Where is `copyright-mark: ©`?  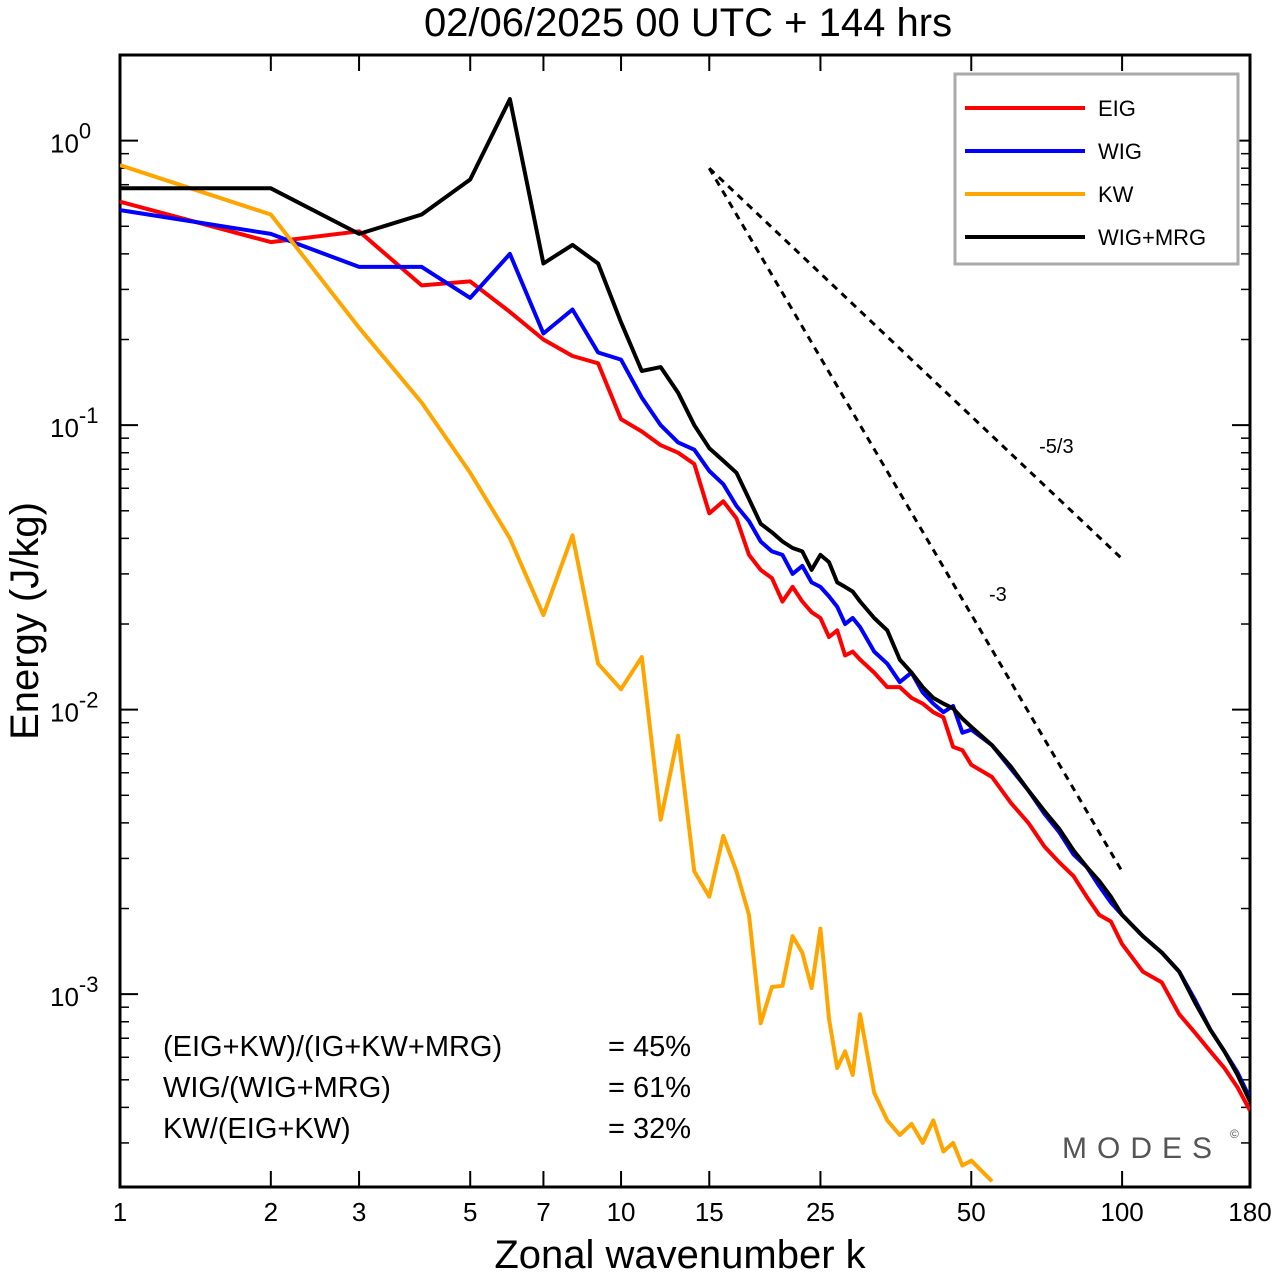 copyright-mark: © is located at coordinates (1234, 1134).